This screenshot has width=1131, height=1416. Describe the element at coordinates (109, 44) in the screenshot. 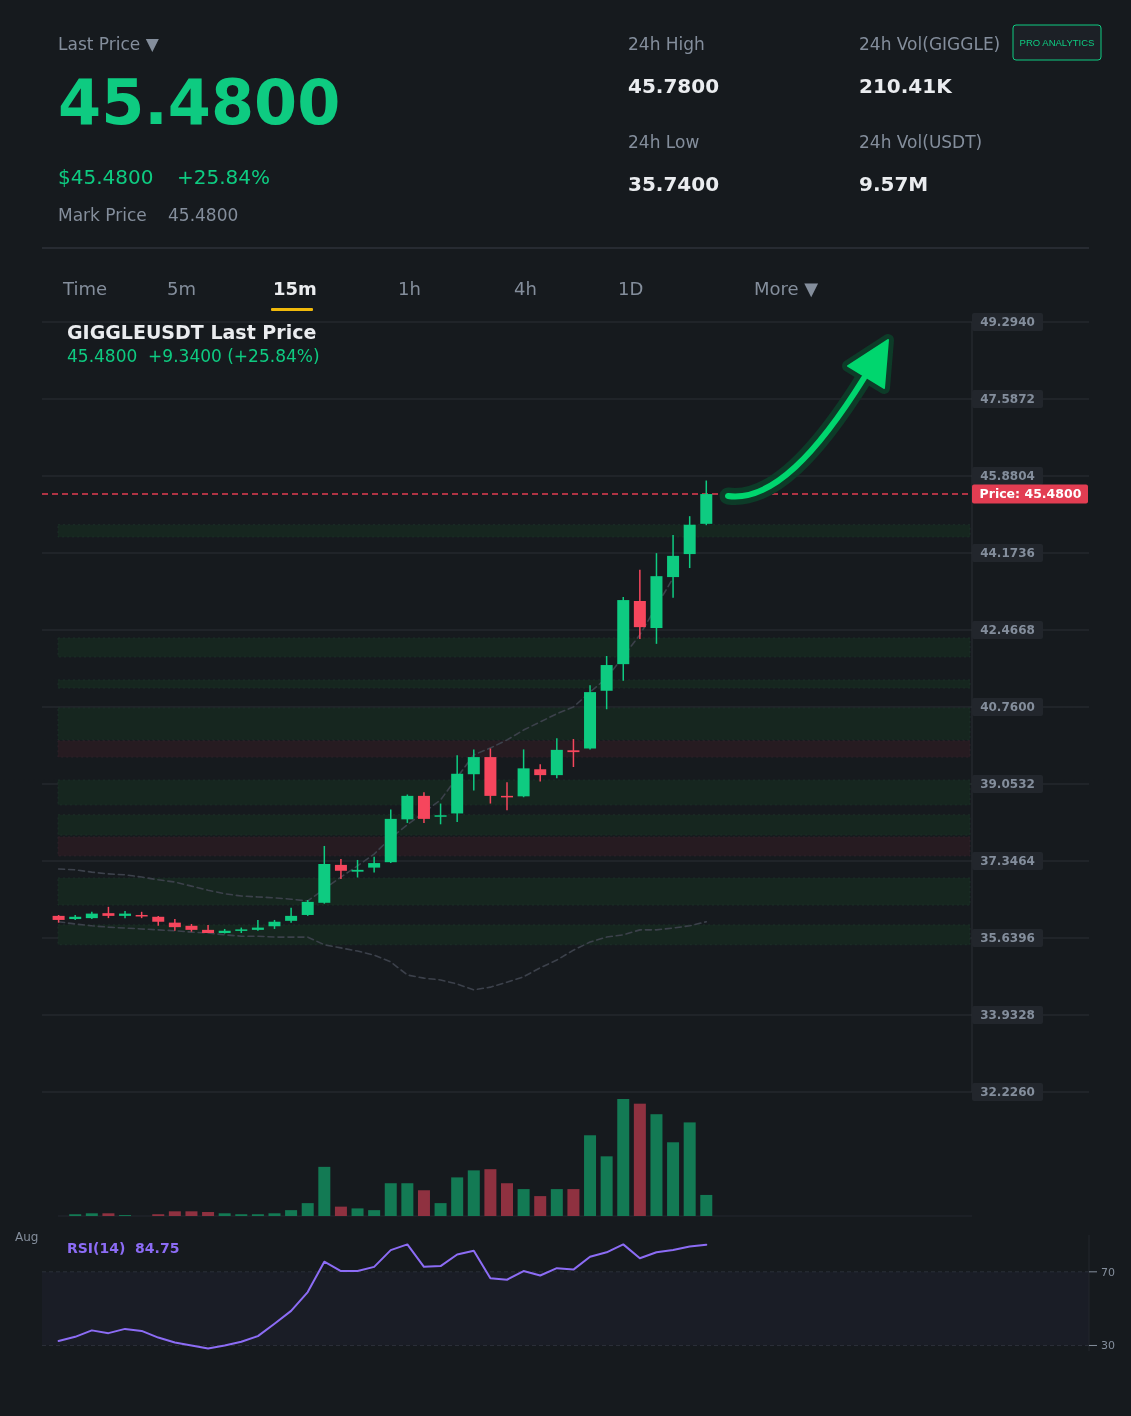

I see `text: Last Price ▼` at that location.